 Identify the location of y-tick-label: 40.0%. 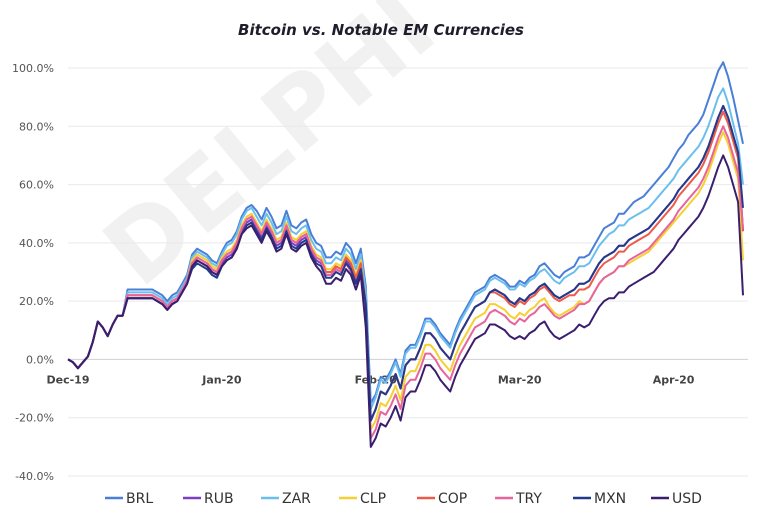
(36, 243).